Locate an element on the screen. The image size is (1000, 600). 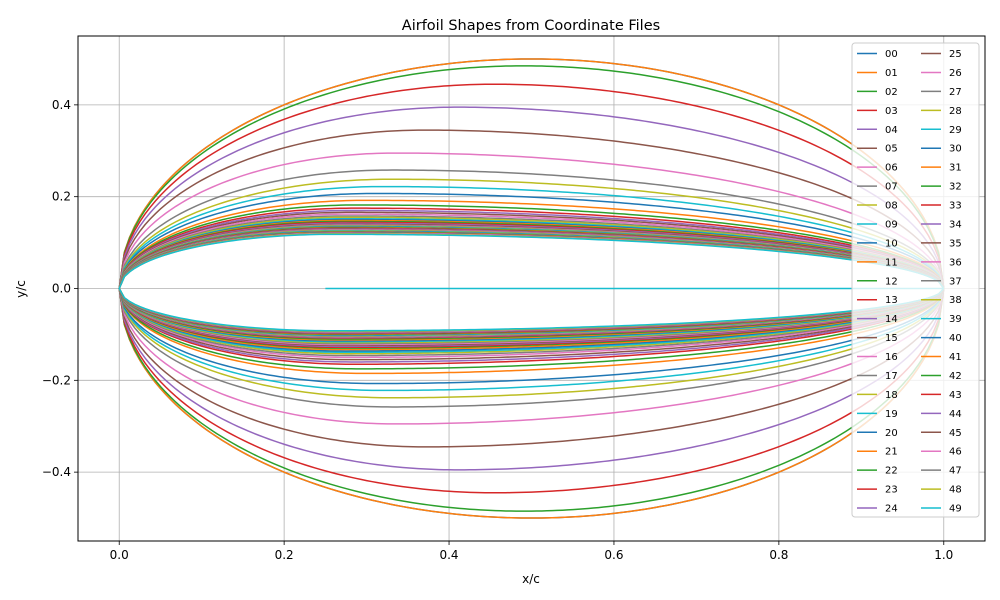
legend-label: 18 is located at coordinates (891, 395).